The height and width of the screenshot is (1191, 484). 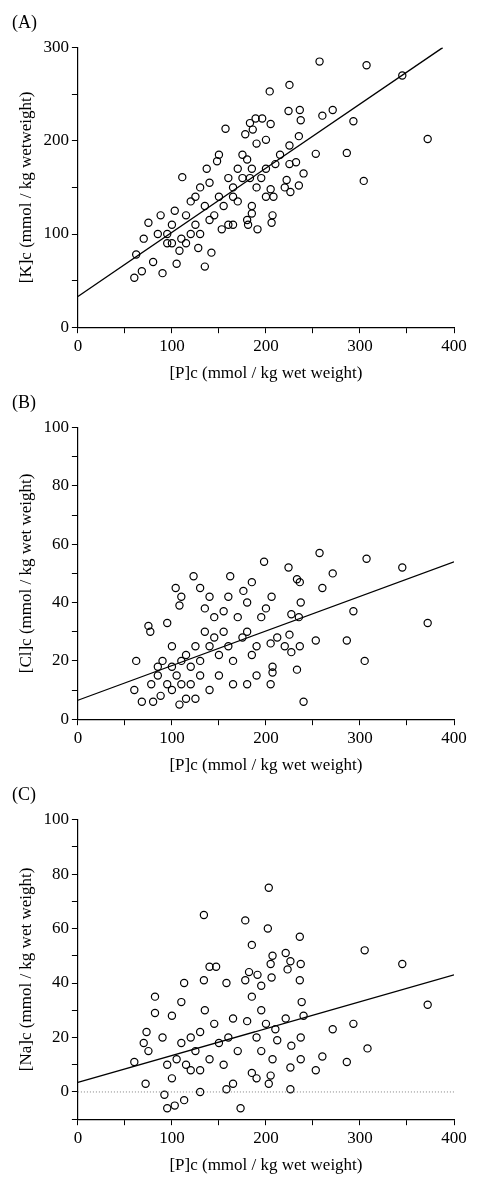 What do you see at coordinates (24, 402) in the screenshot?
I see `chart-title: (B)` at bounding box center [24, 402].